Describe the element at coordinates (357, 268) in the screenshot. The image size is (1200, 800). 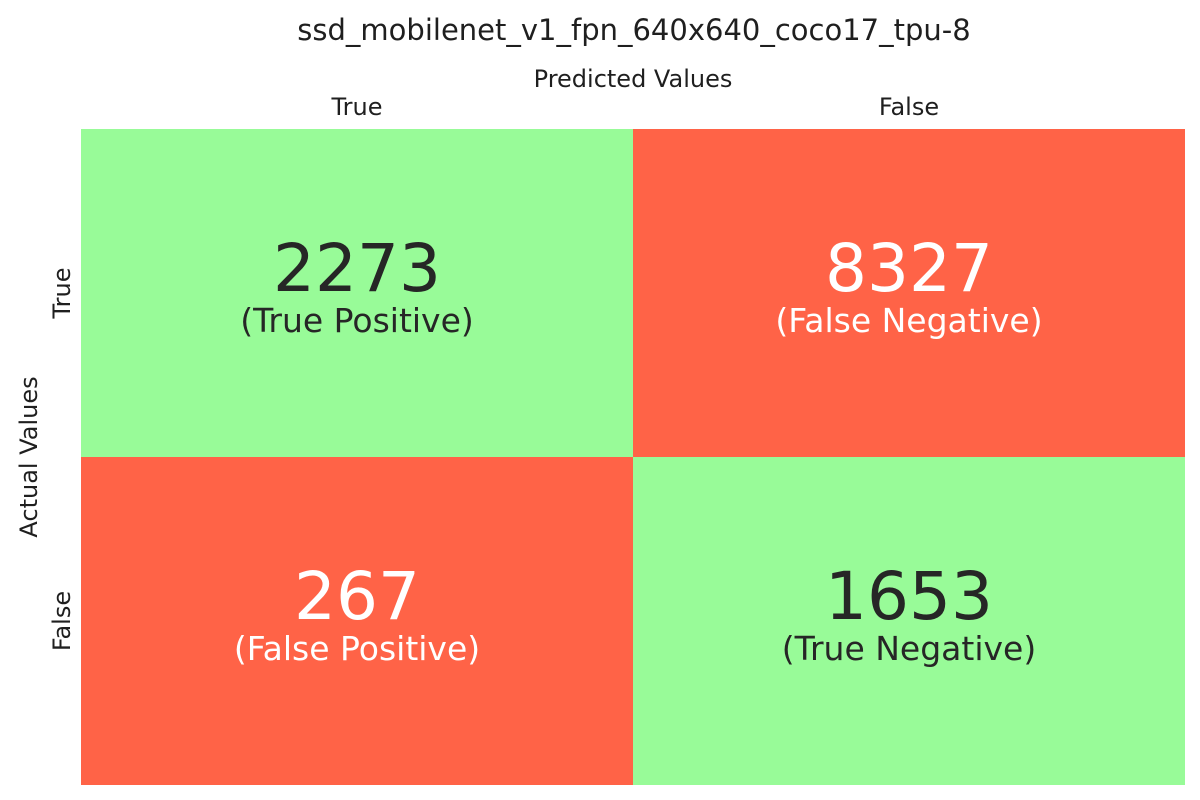
I see `cell-value: 2273` at that location.